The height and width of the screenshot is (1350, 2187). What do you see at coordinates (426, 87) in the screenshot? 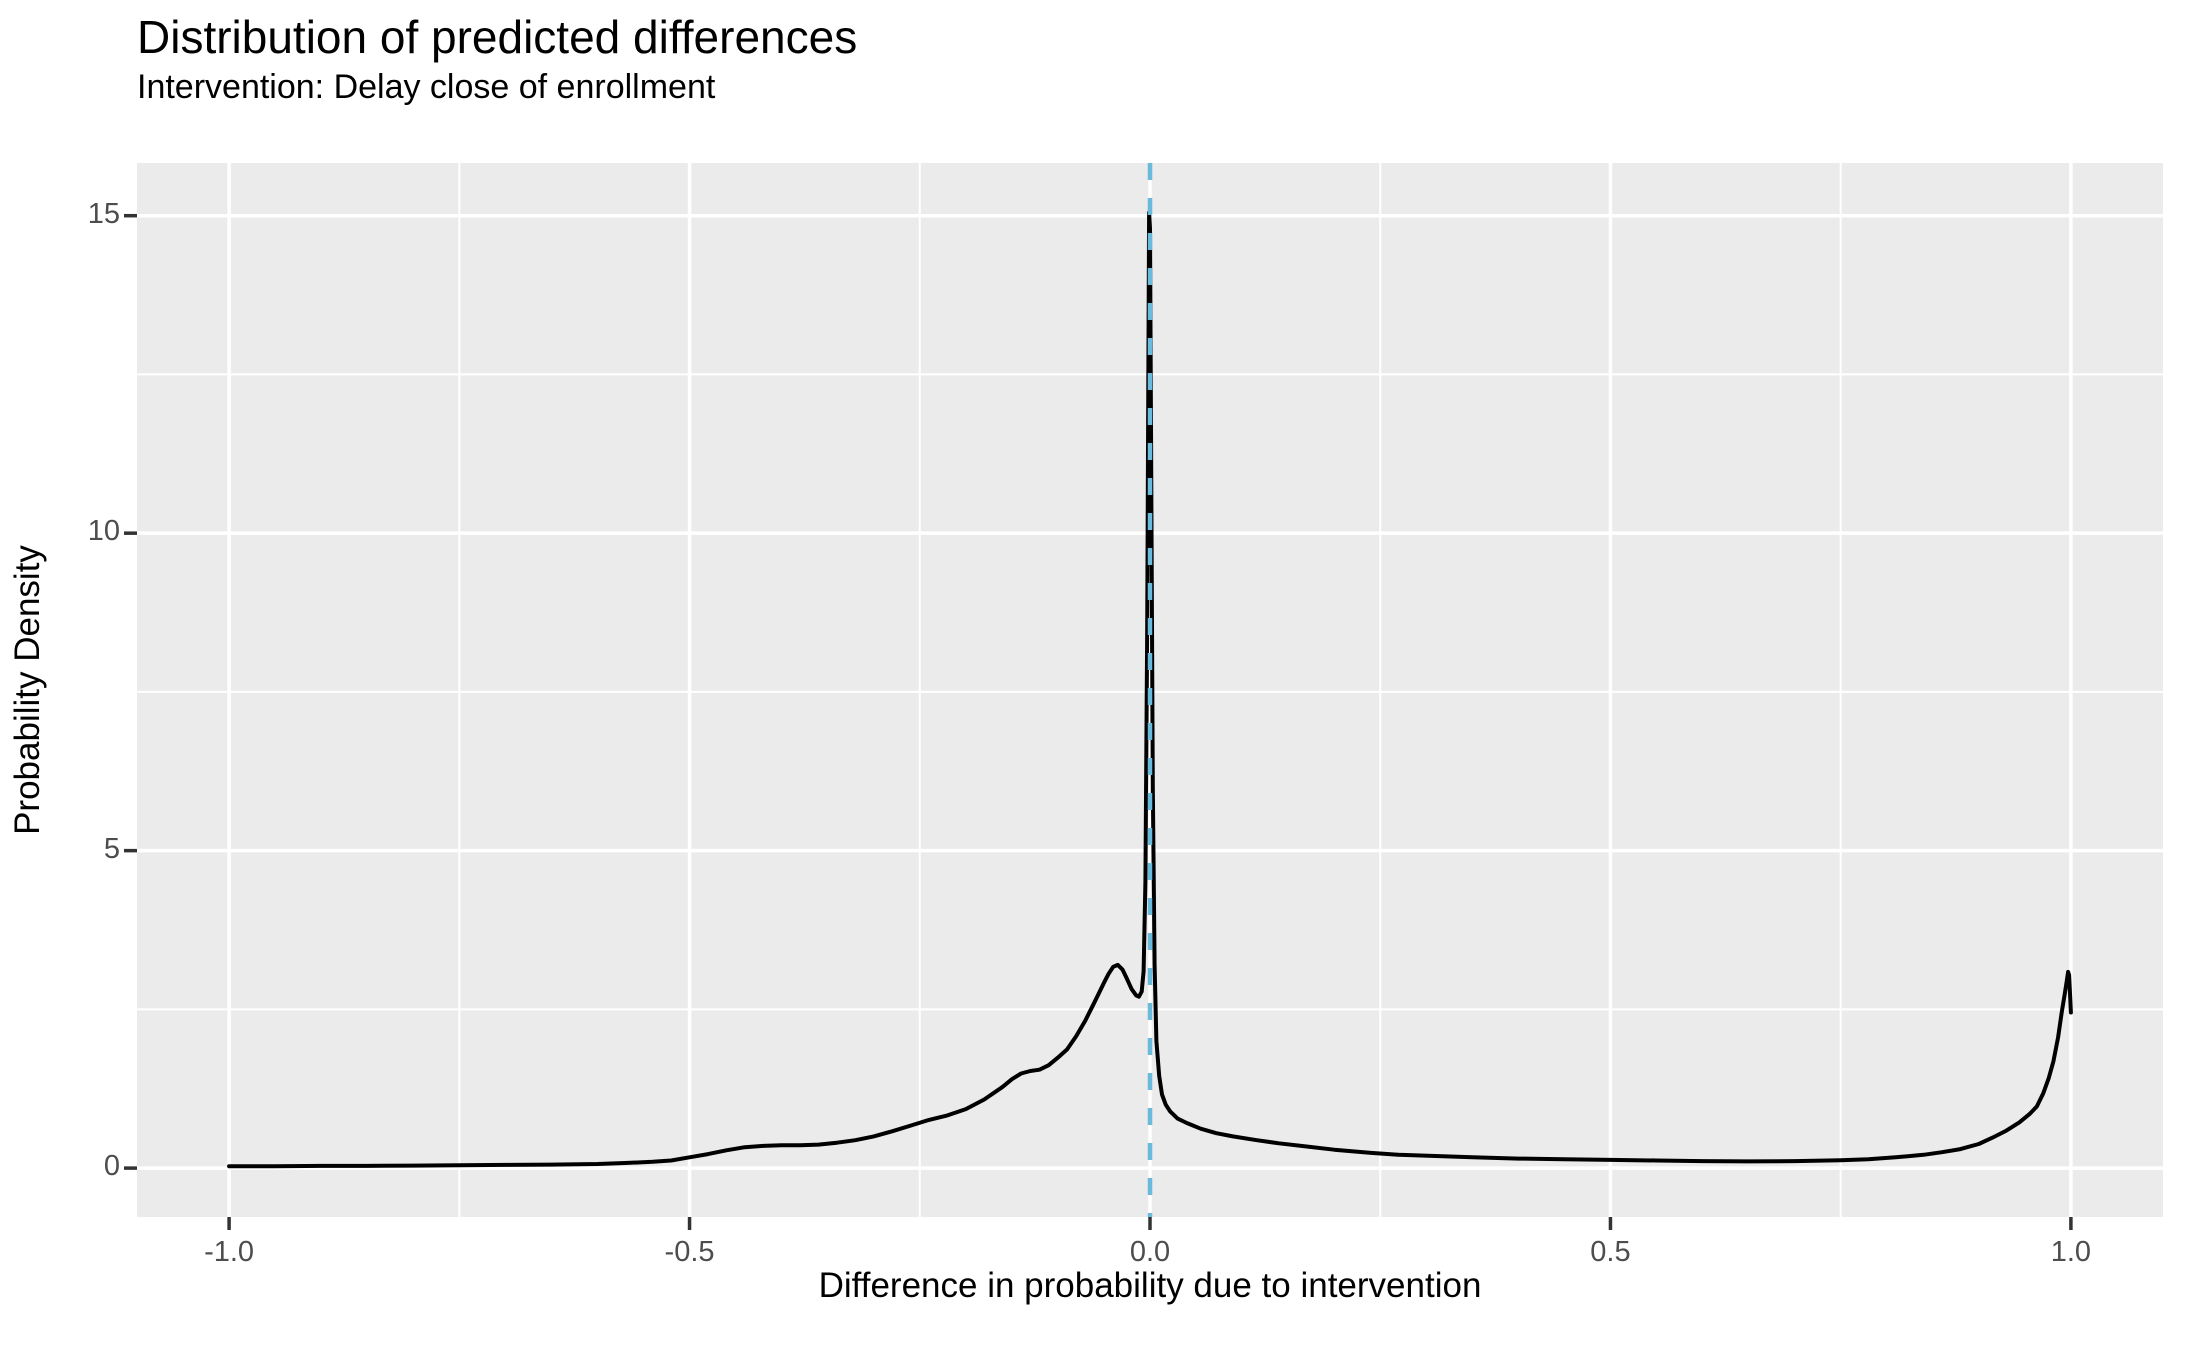
I see `plot-subtitle: Intervention: Delay close of enrollment` at bounding box center [426, 87].